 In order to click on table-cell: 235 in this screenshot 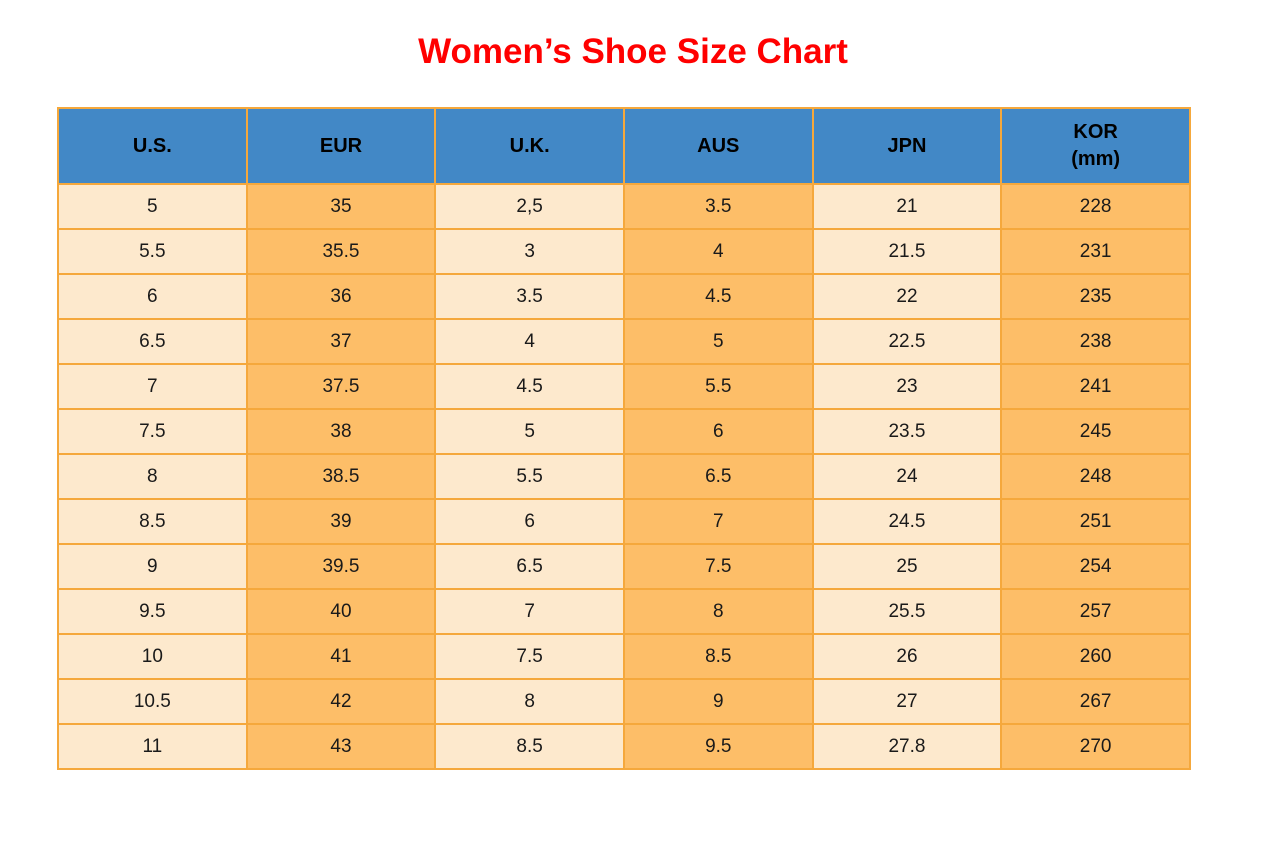, I will do `click(1095, 296)`.